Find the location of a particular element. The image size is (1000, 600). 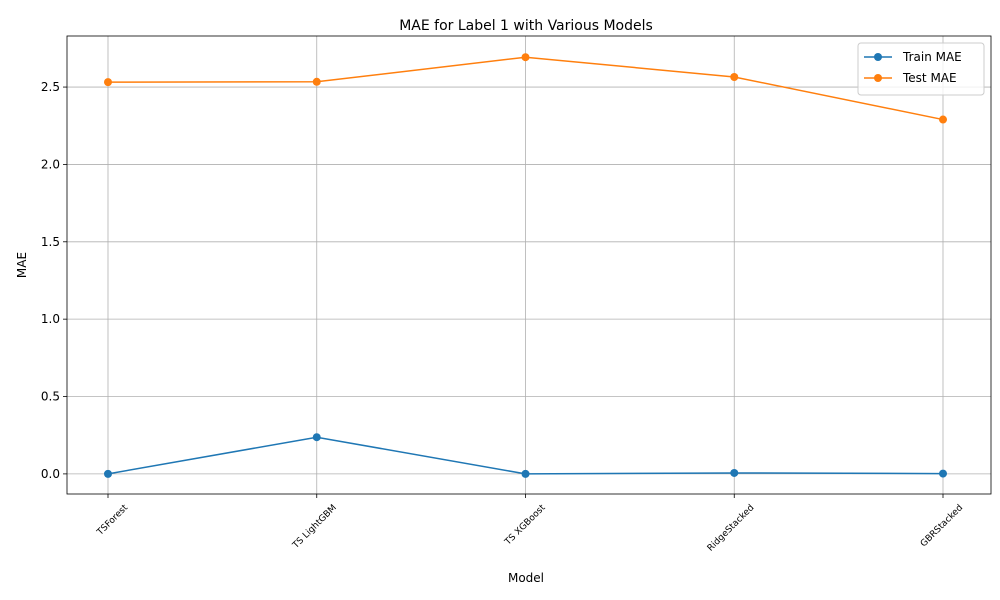

chart-title: MAE for Label 1 with Various Models is located at coordinates (526, 26).